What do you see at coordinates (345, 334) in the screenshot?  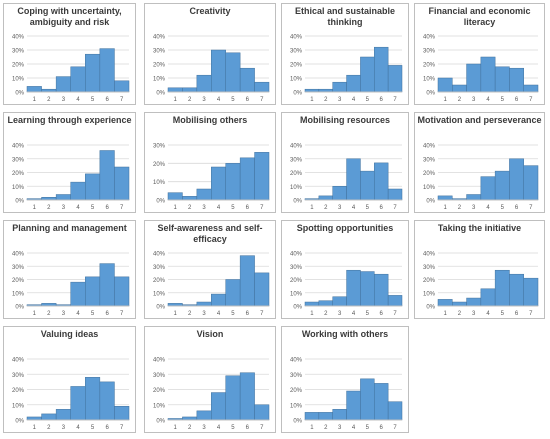 I see `chart-title: Working with others` at bounding box center [345, 334].